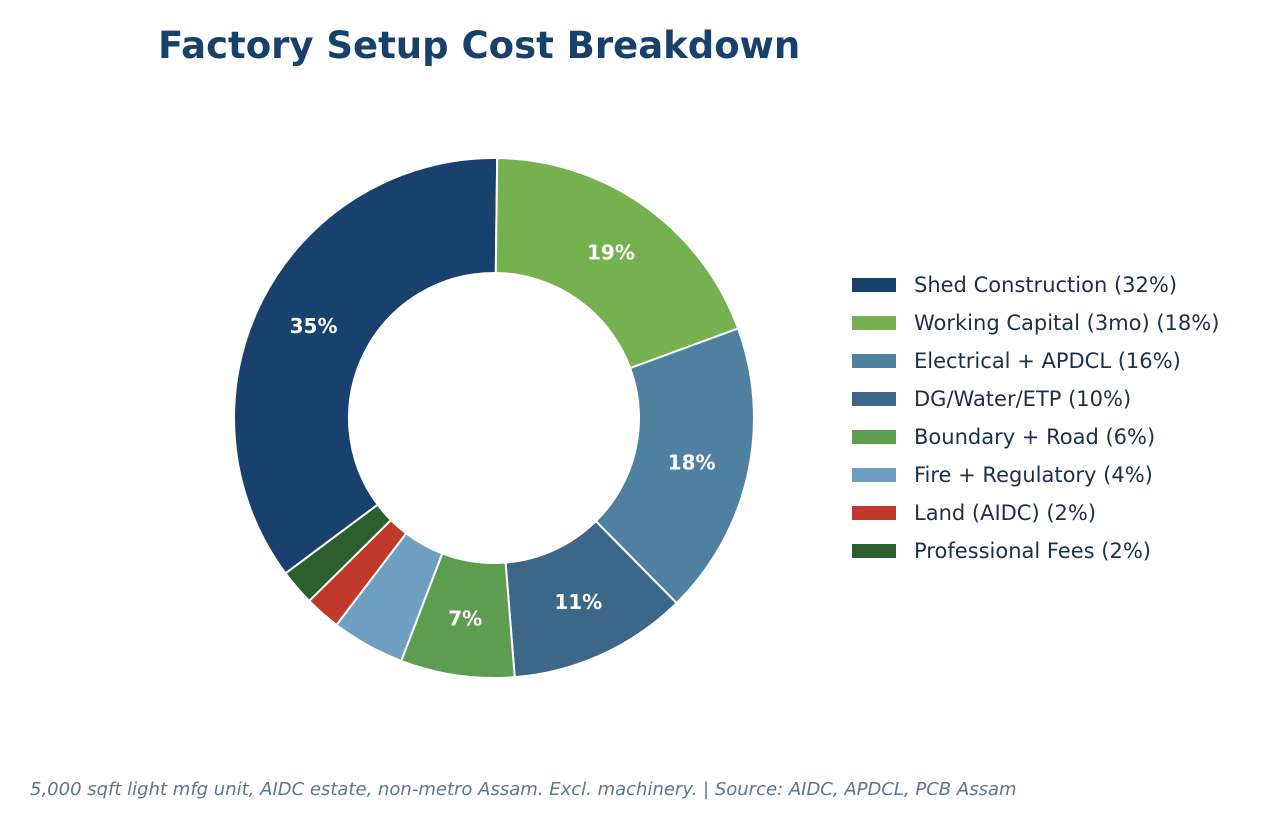 The image size is (1284, 829). I want to click on legend-label: Shed Construction (32%), so click(1046, 285).